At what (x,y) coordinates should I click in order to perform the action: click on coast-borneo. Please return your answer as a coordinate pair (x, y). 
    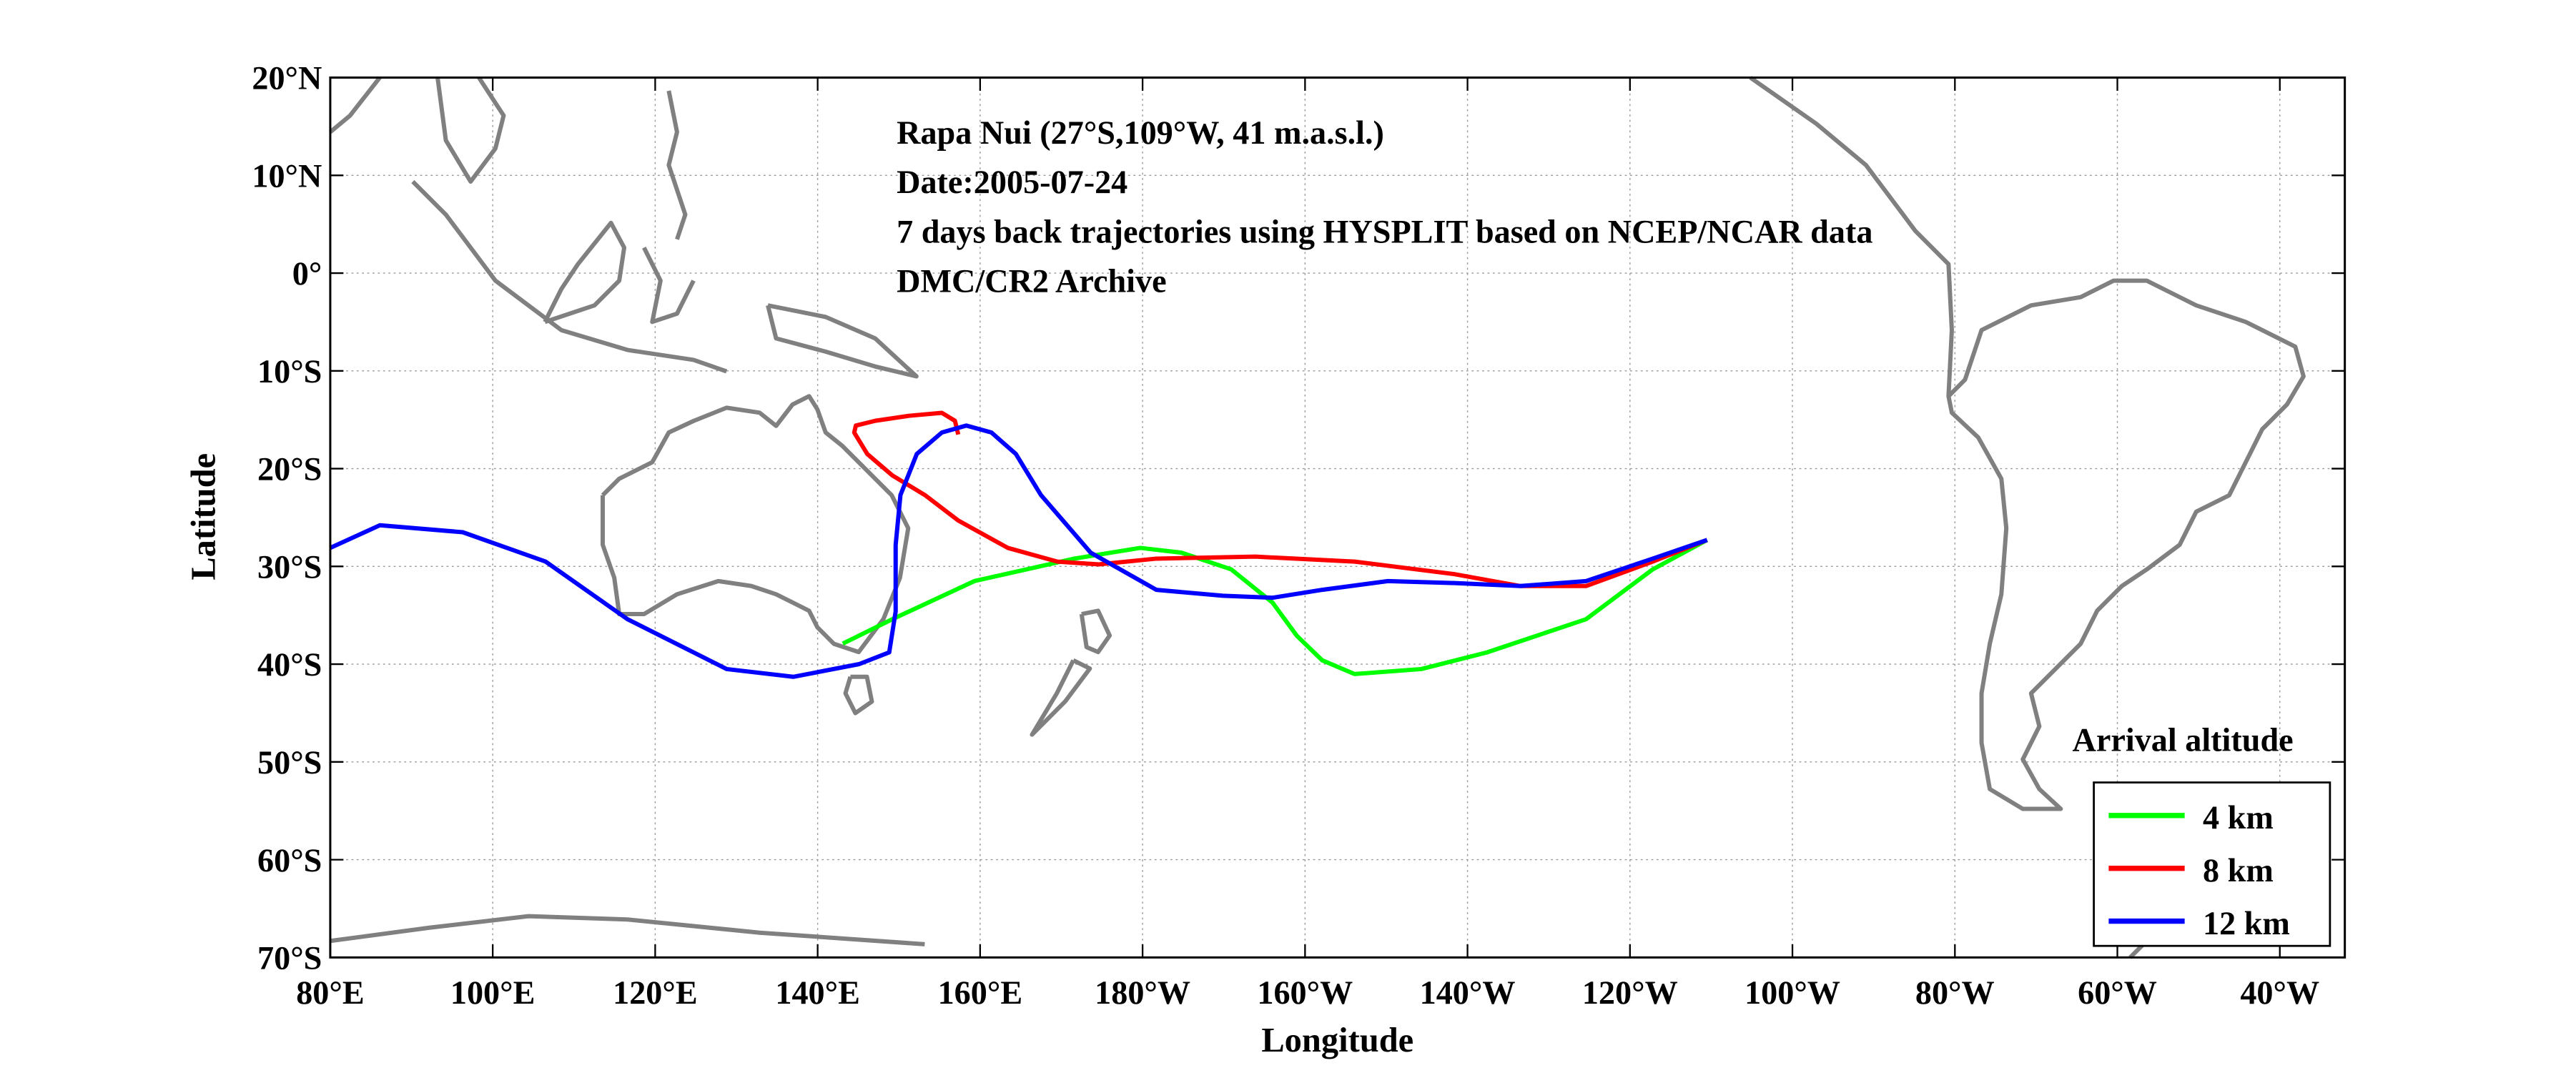
    Looking at the image, I should click on (585, 272).